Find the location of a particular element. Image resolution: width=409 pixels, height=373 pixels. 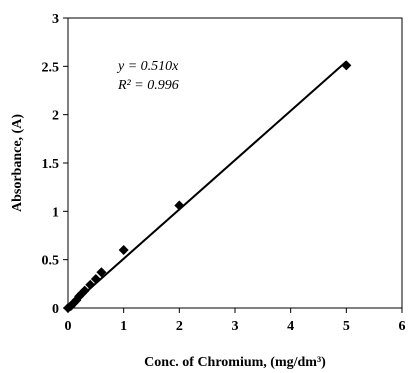

x-tick-label: 4 is located at coordinates (290, 326).